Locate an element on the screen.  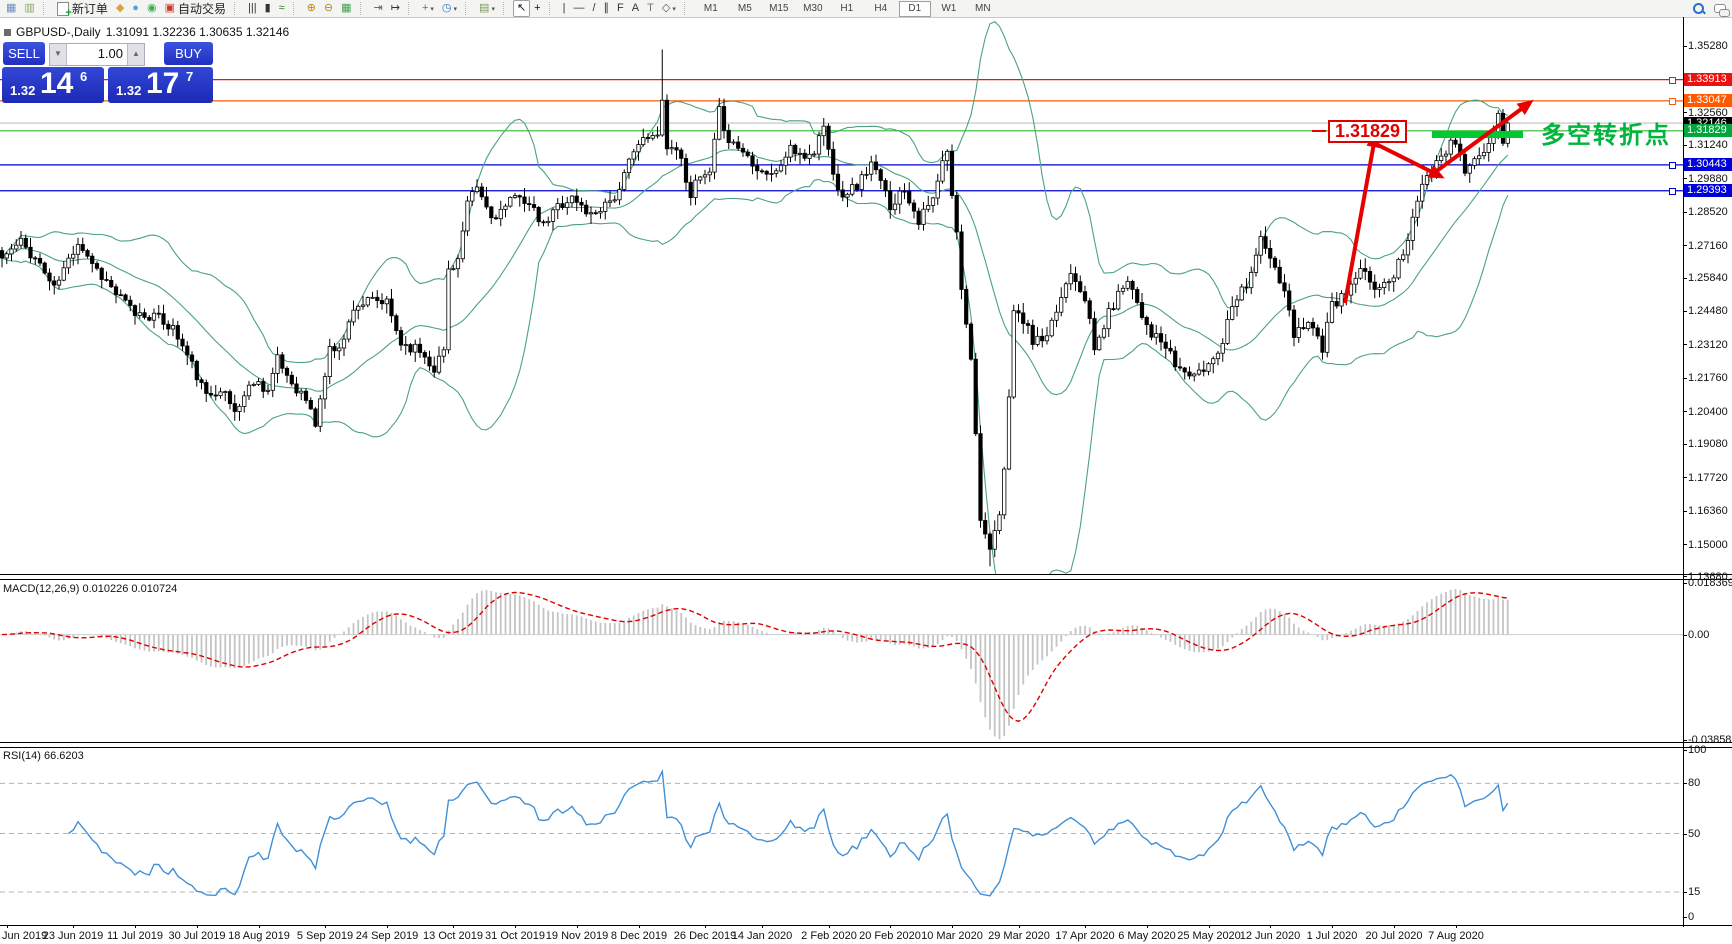
toolbar-group: ⊕ ⊖ ▦ is located at coordinates (329, 8).